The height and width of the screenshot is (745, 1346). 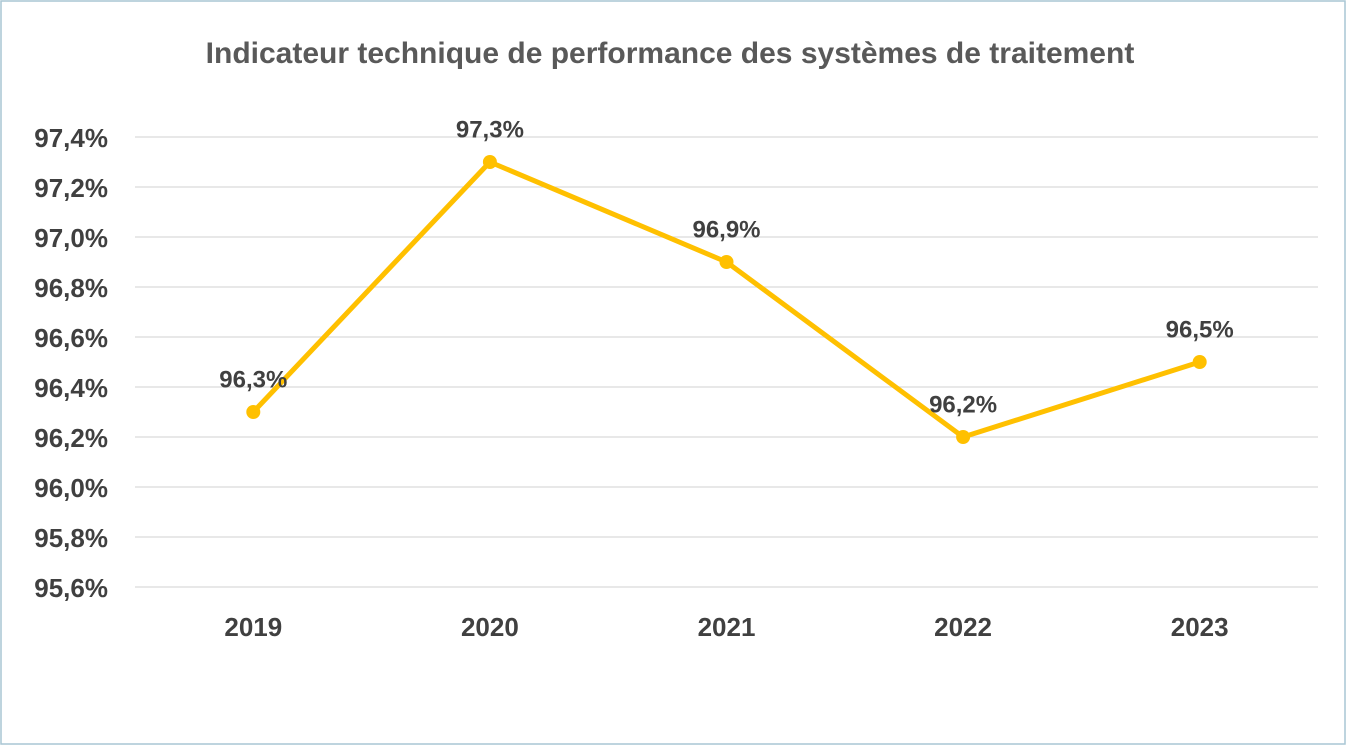 What do you see at coordinates (71, 188) in the screenshot?
I see `y-tick-label: 97,2%` at bounding box center [71, 188].